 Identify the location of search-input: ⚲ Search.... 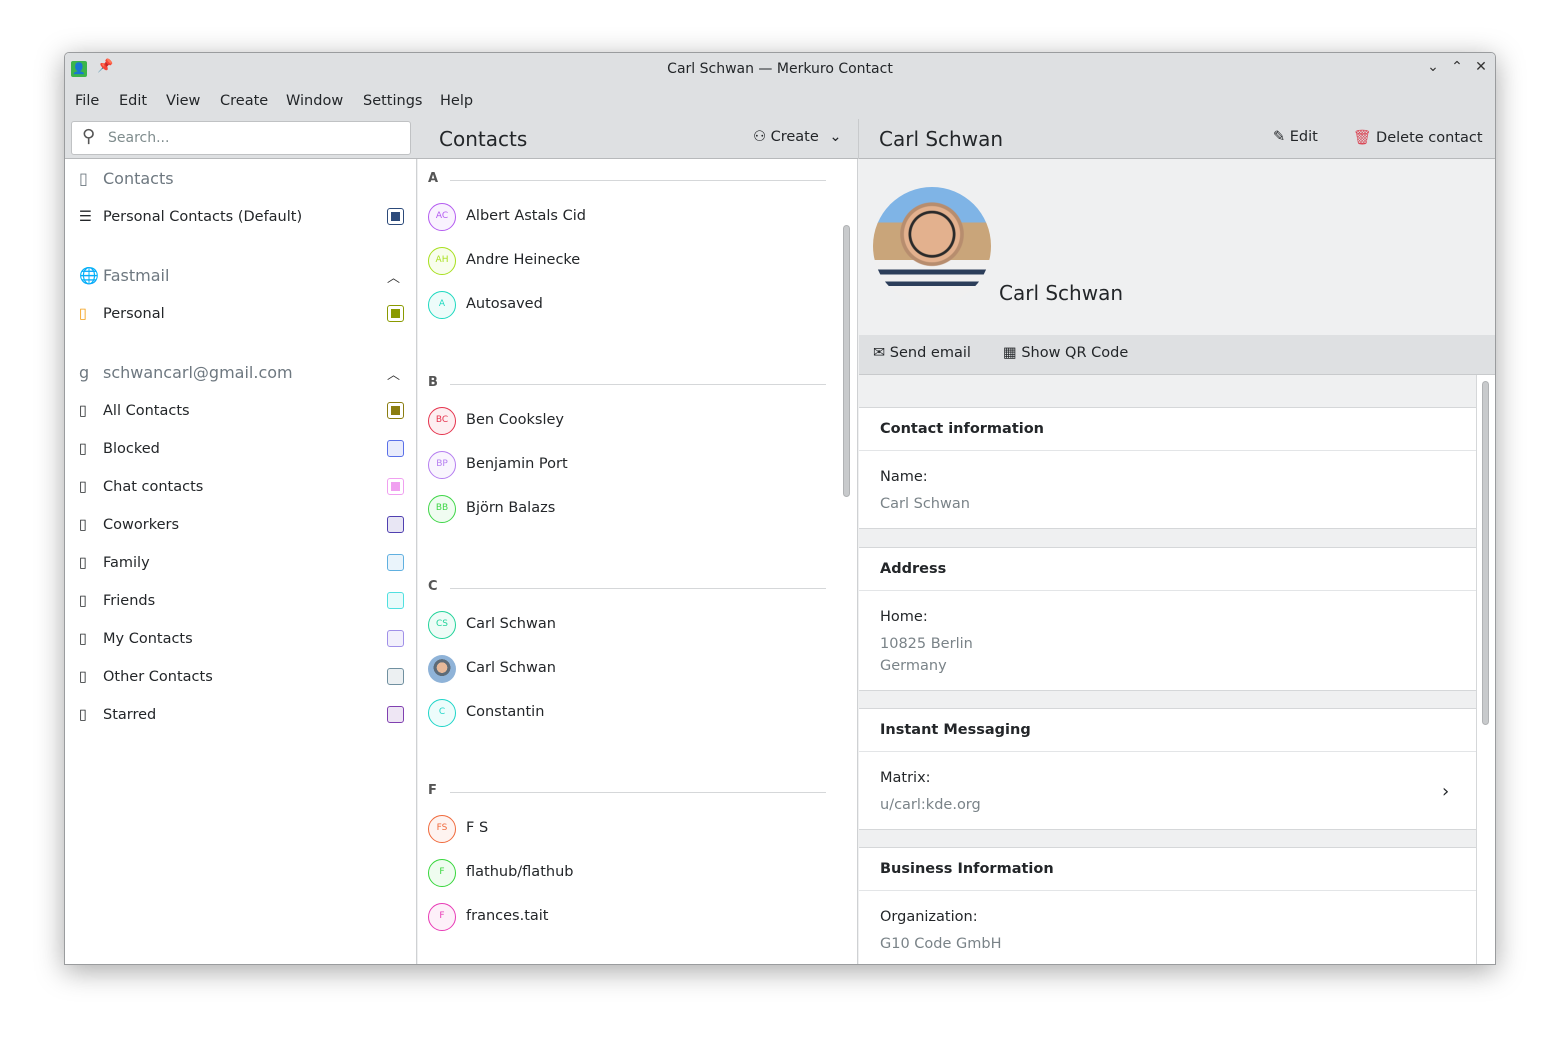
(241, 138).